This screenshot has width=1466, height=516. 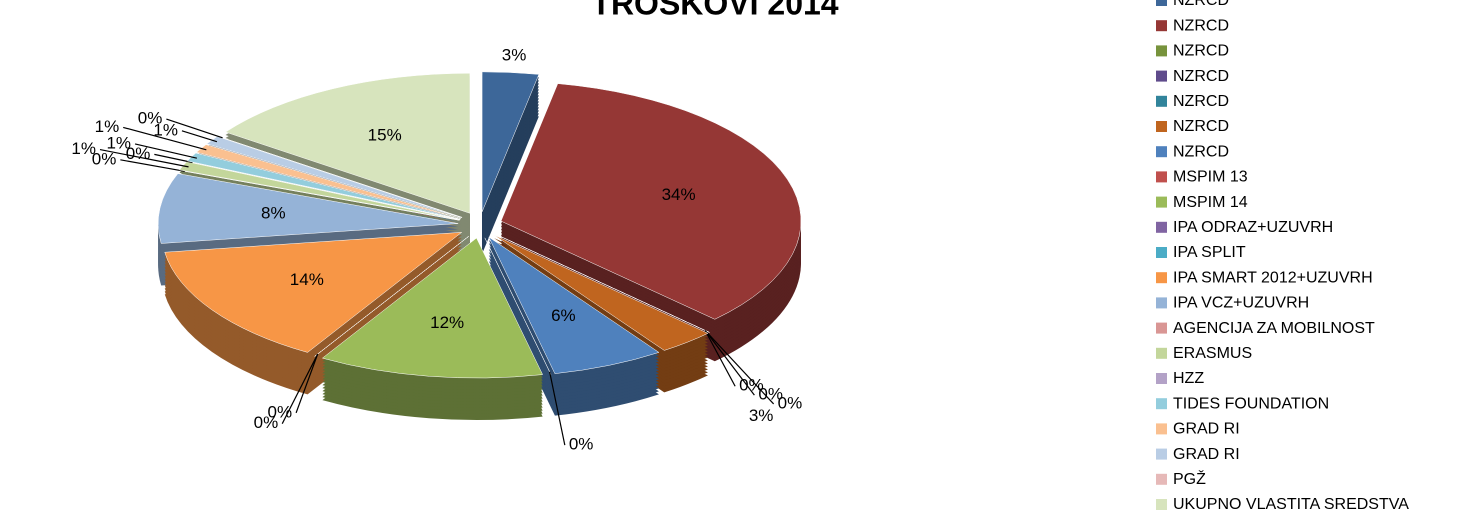 What do you see at coordinates (714, 10) in the screenshot?
I see `chart-title: TROŠKOVI 2014` at bounding box center [714, 10].